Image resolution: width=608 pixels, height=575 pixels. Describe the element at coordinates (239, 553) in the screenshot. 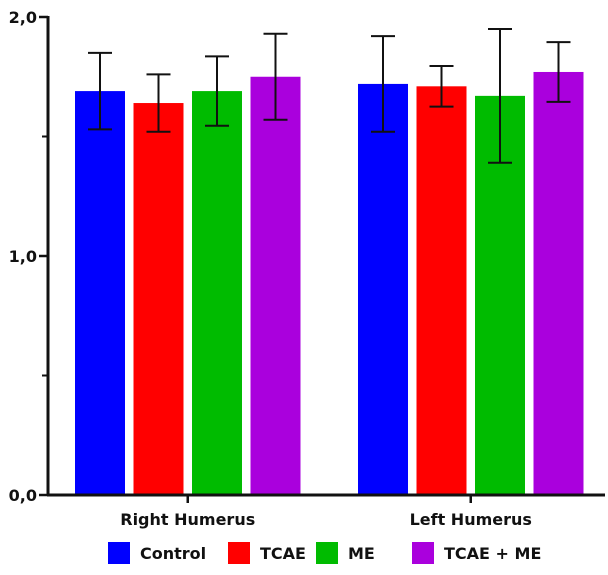

I see `legend-swatch-tcae` at that location.